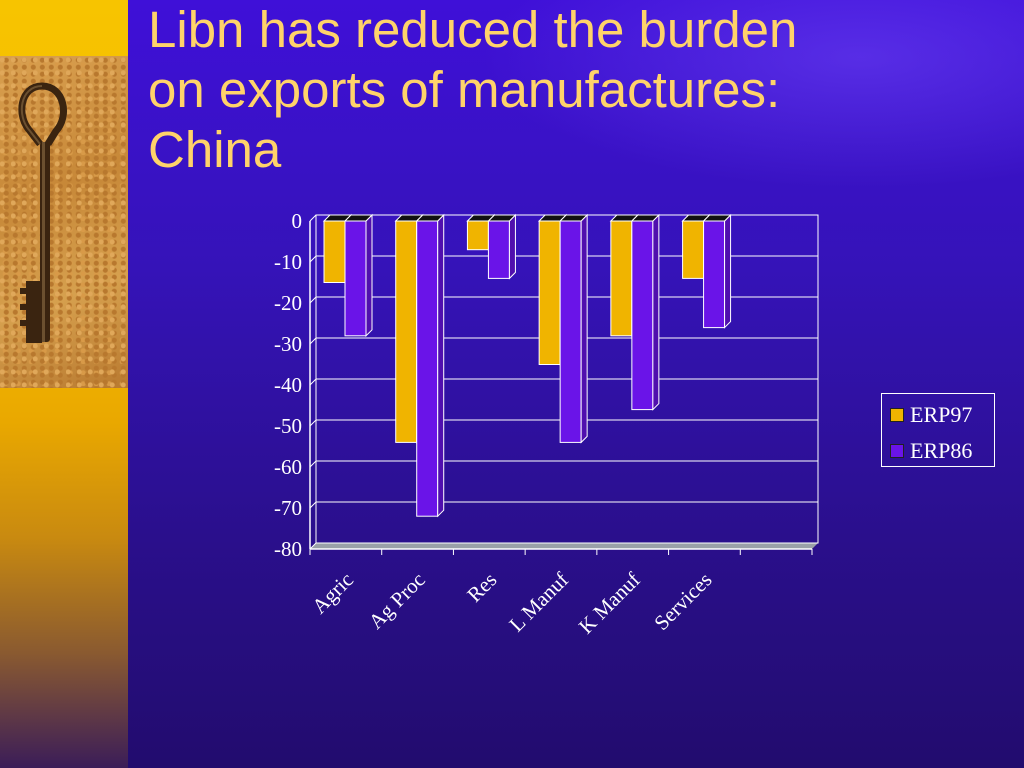 The image size is (1024, 768). I want to click on y-tick-label: -50, so click(288, 426).